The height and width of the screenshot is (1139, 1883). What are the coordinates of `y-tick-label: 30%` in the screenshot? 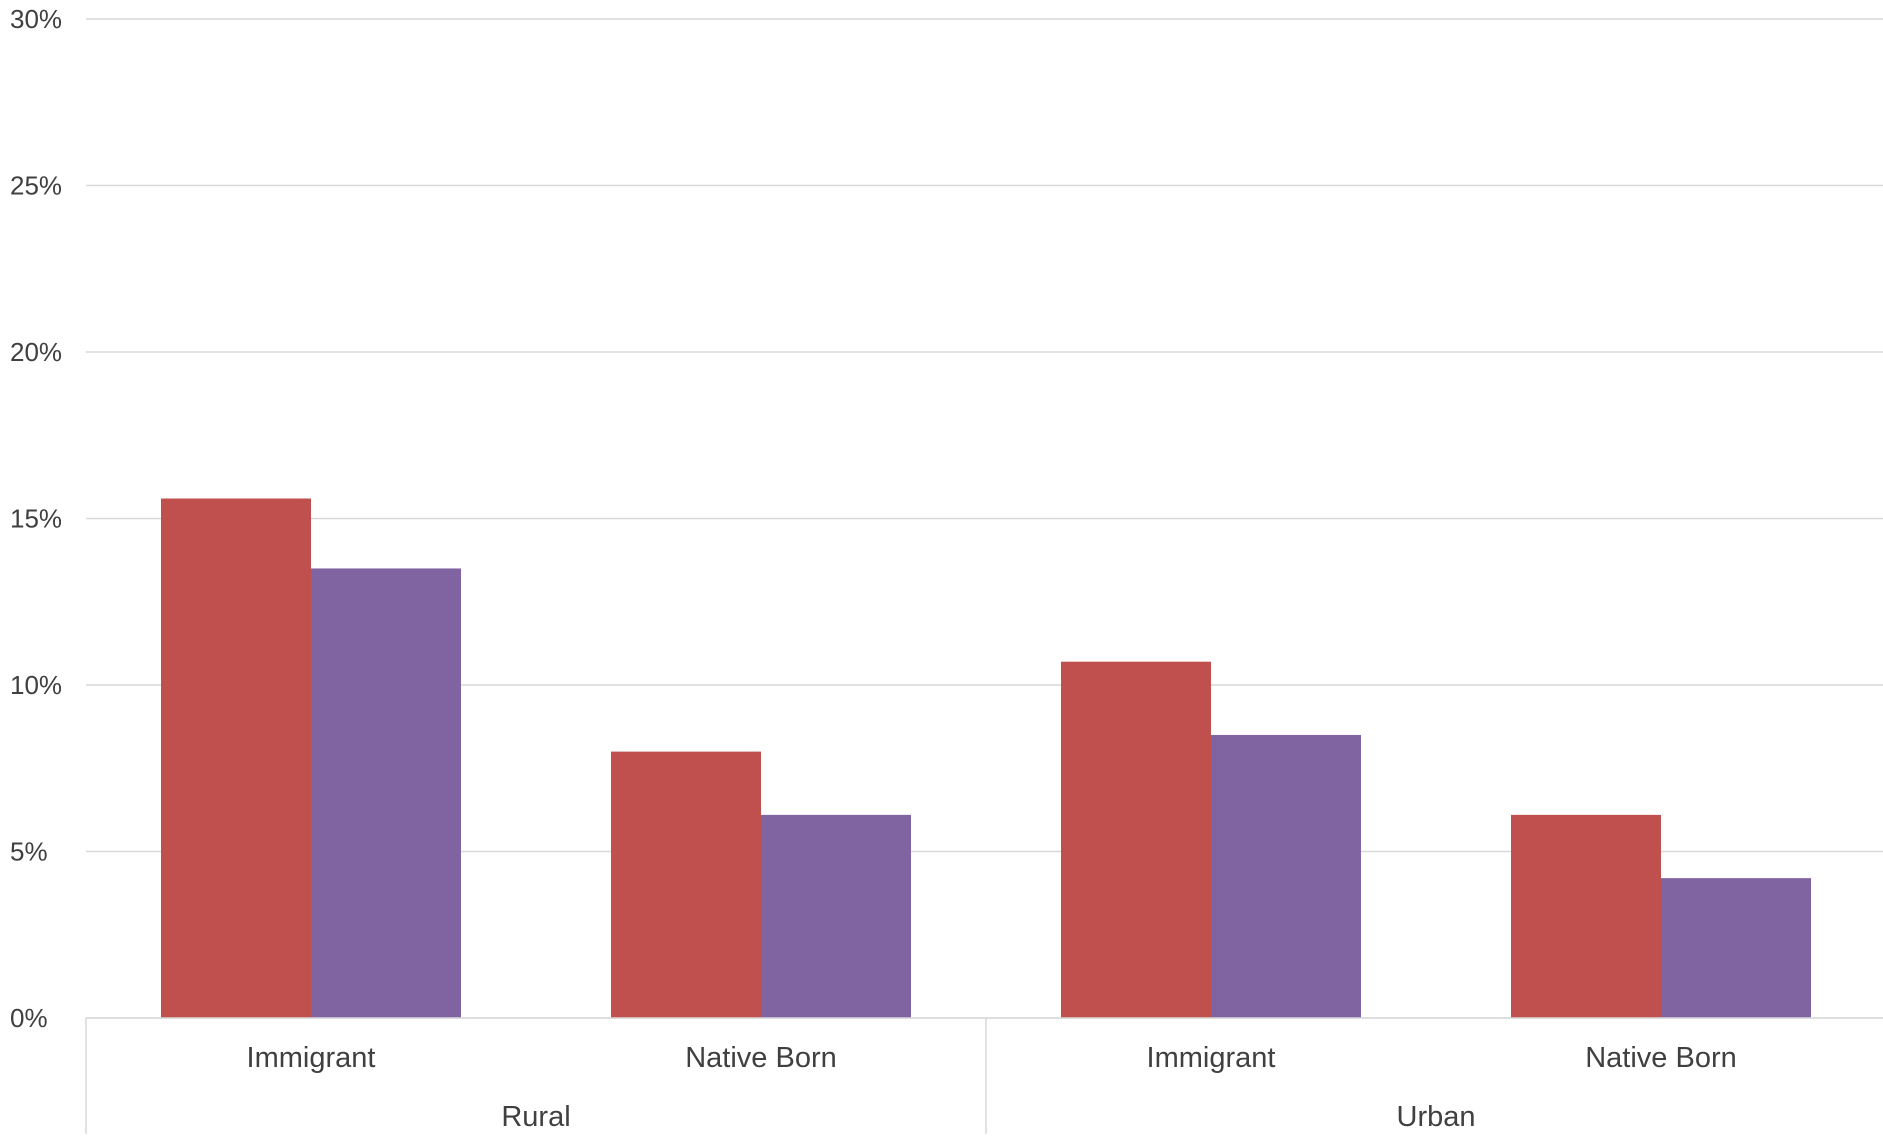 It's located at (36, 19).